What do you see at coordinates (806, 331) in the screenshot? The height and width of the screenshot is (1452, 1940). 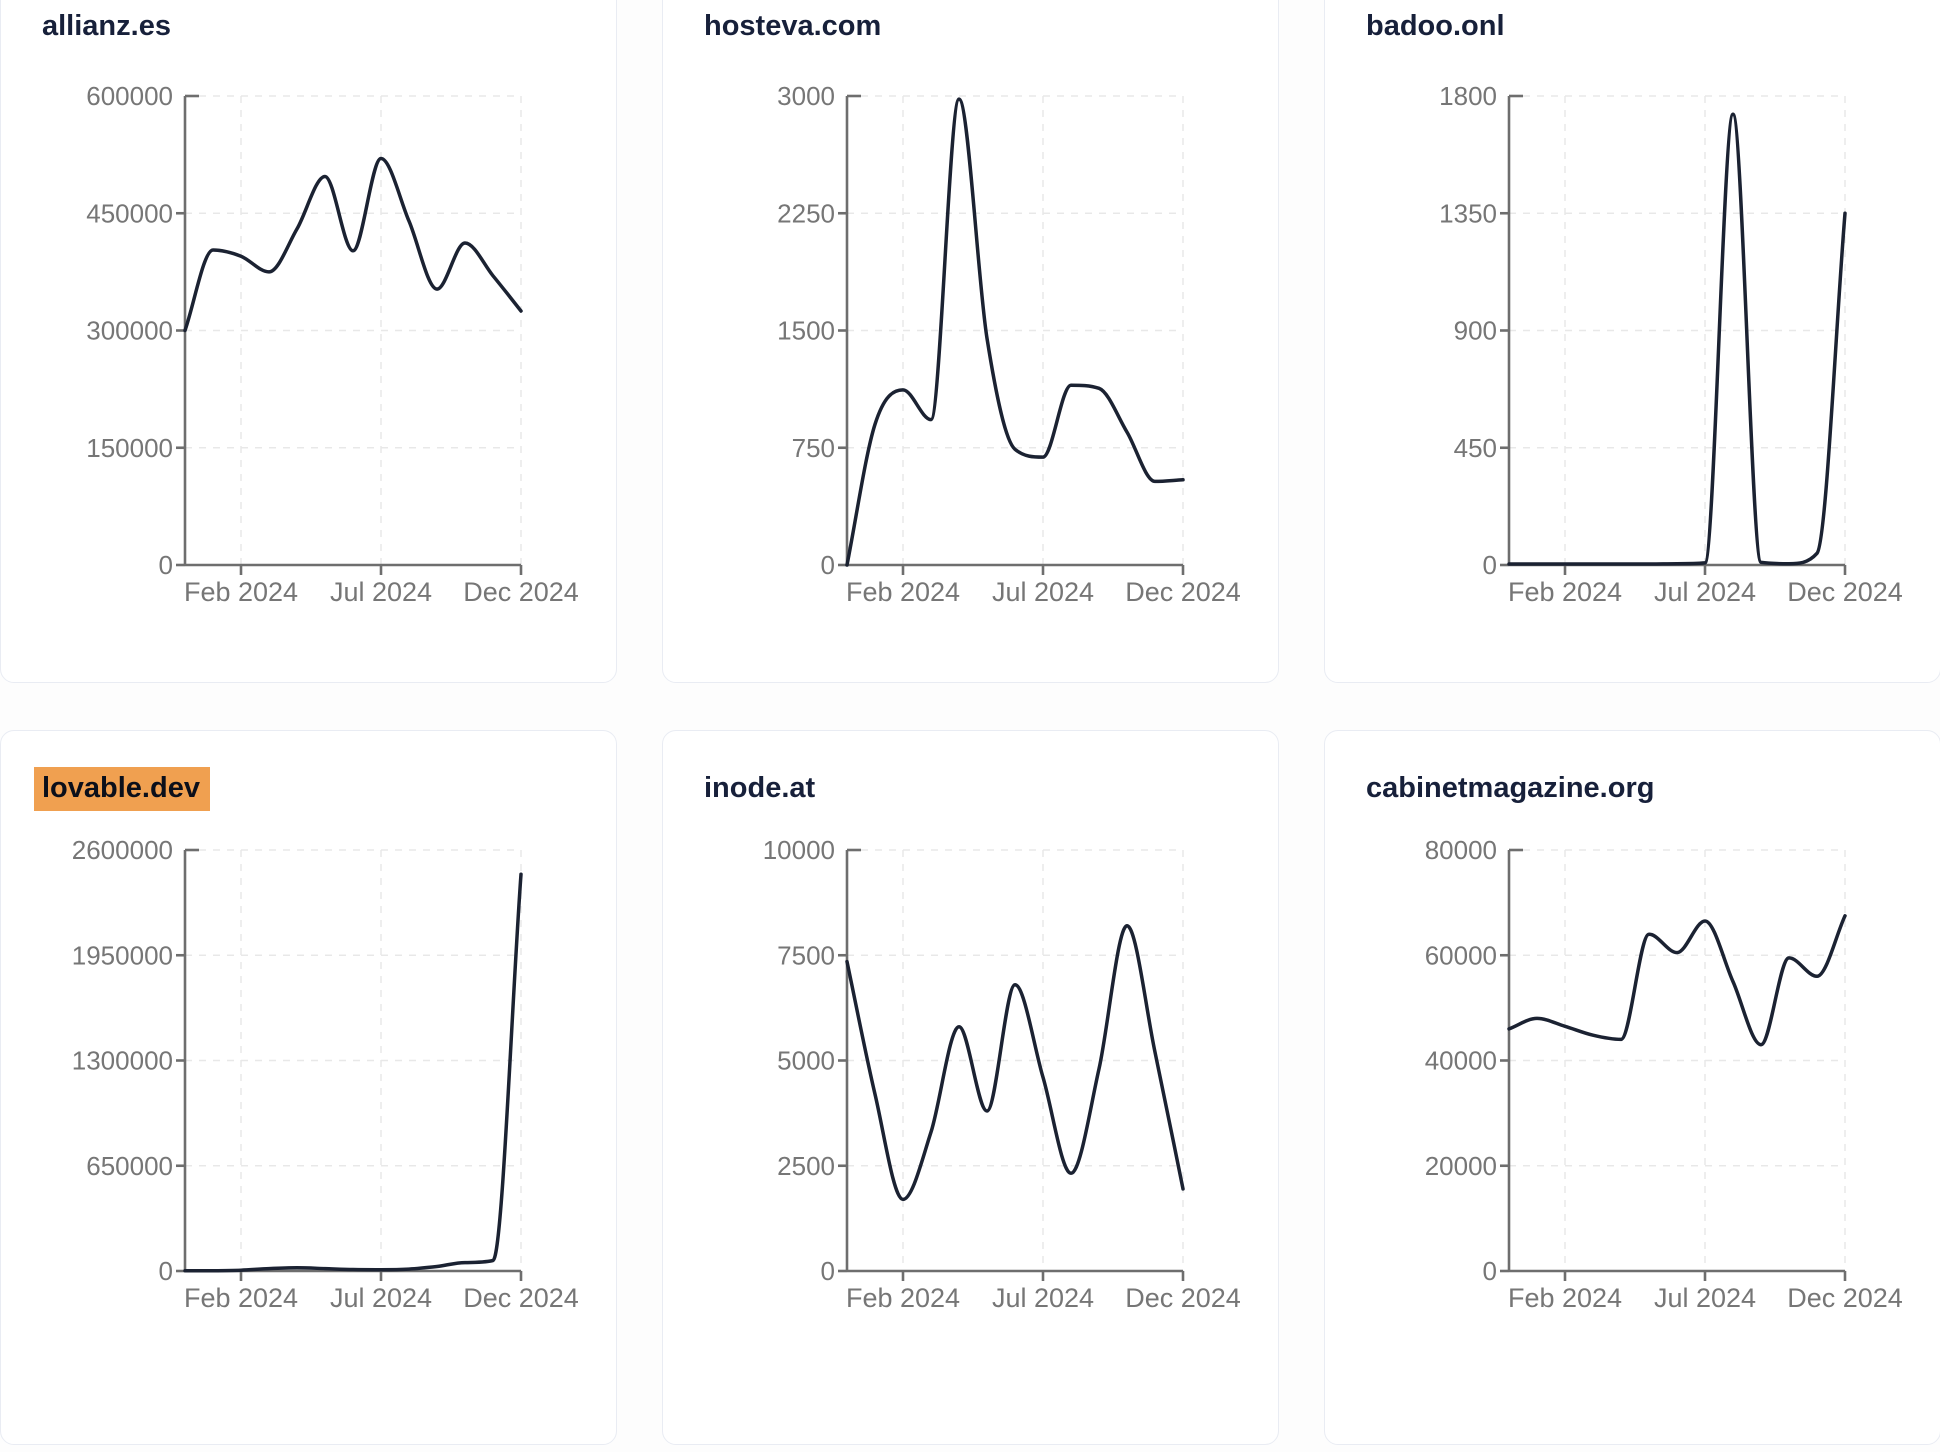 I see `y-tick-label: 1500` at bounding box center [806, 331].